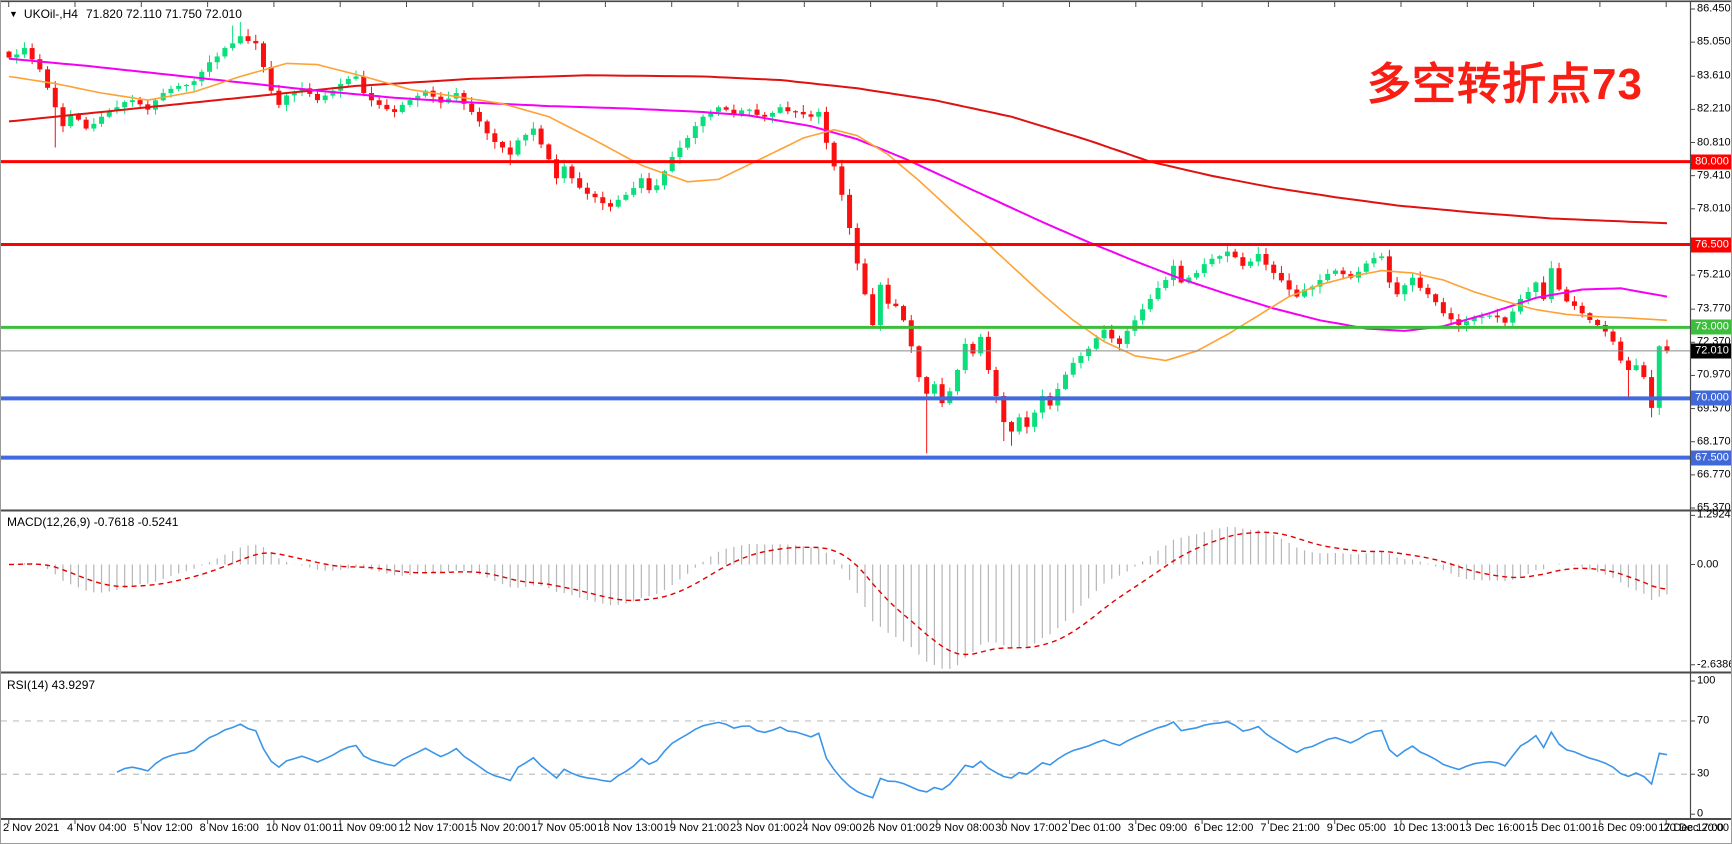 The height and width of the screenshot is (844, 1732). I want to click on price-axis-label: 85.050, so click(1714, 41).